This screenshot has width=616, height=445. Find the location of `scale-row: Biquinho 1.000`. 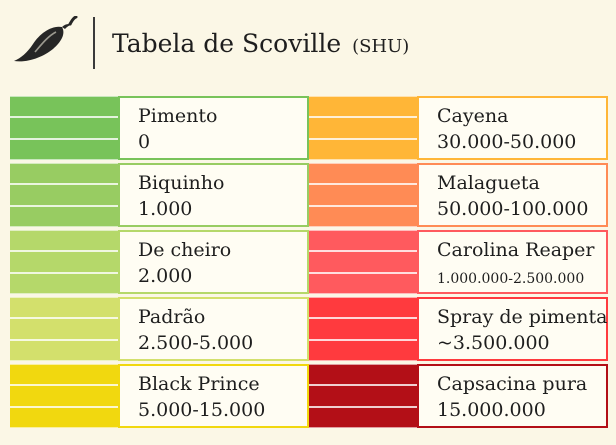

scale-row: Biquinho 1.000 is located at coordinates (159, 195).